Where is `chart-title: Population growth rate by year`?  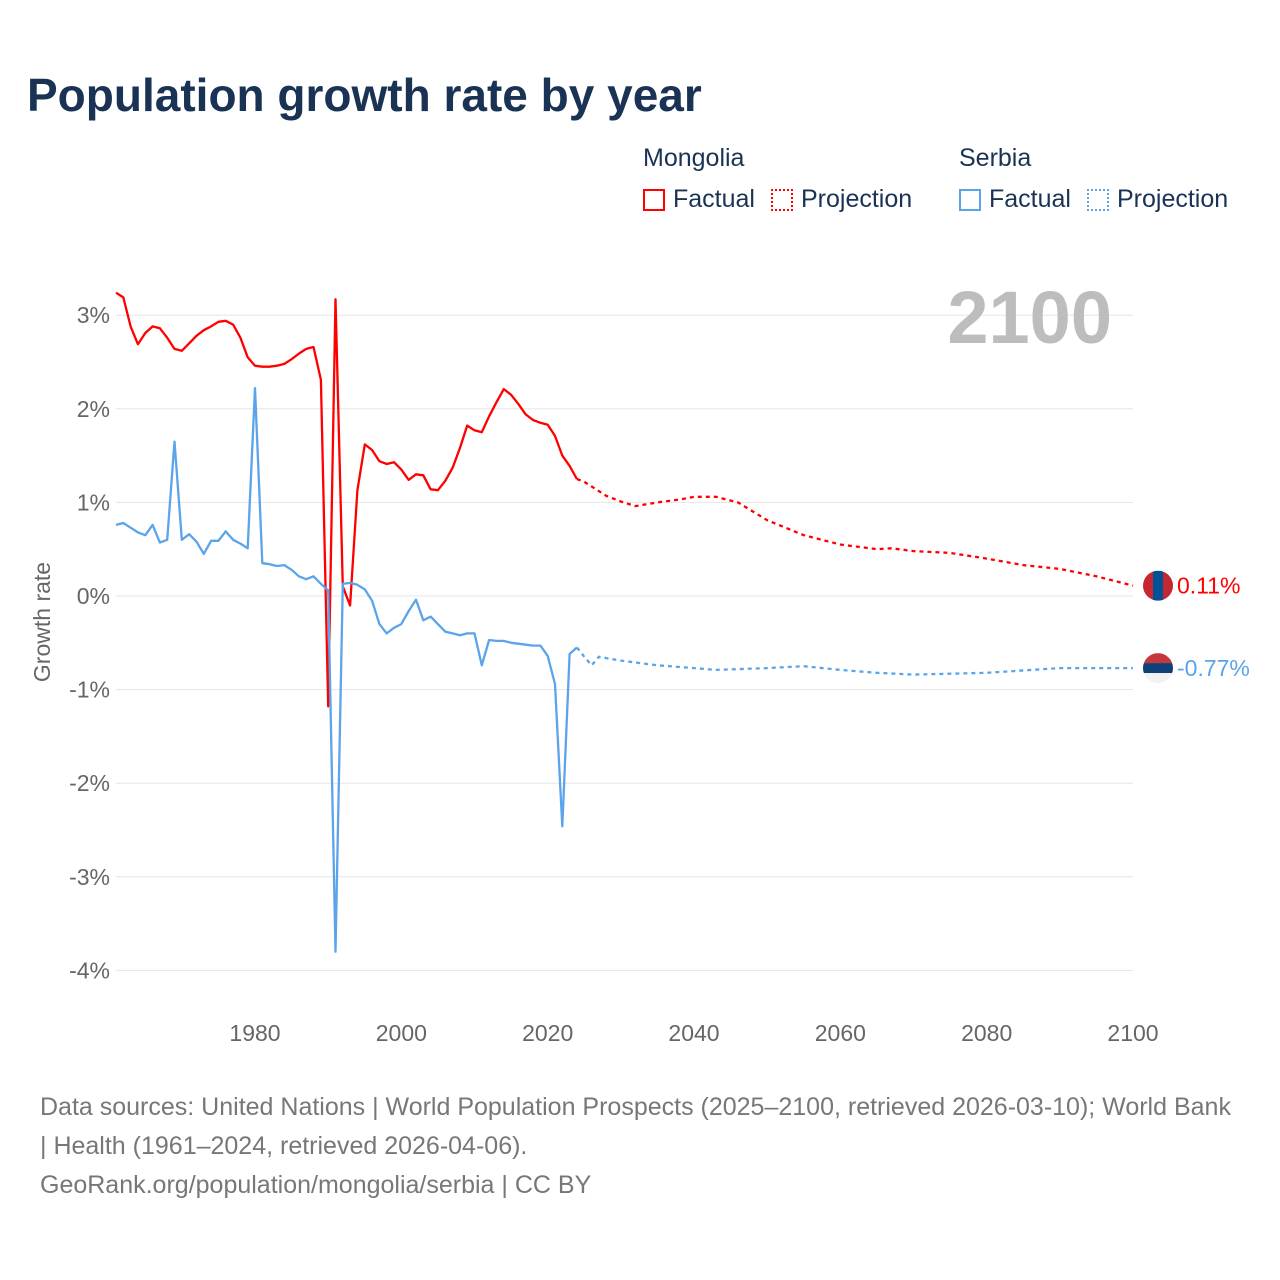
chart-title: Population growth rate by year is located at coordinates (364, 95).